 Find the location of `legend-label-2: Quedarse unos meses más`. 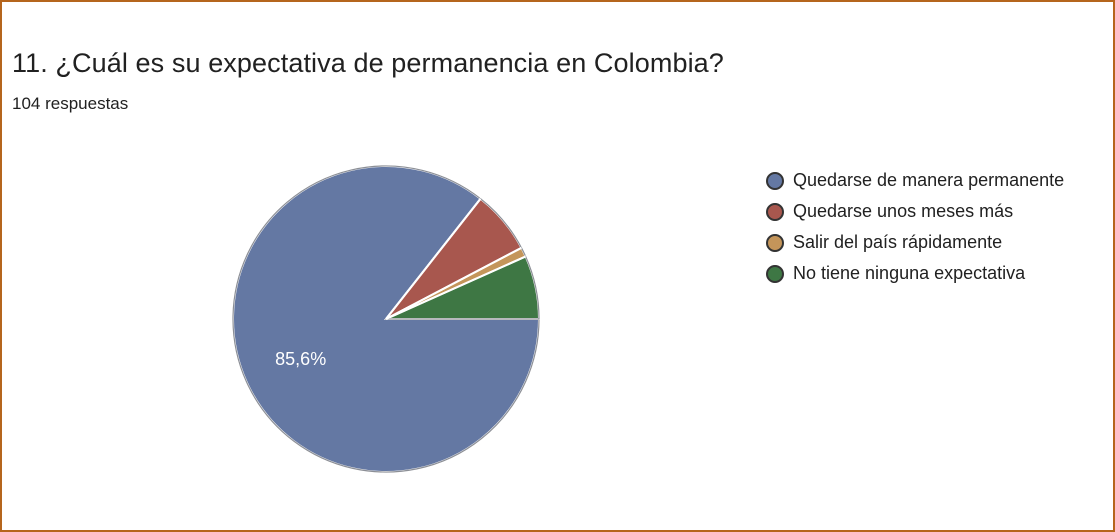

legend-label-2: Quedarse unos meses más is located at coordinates (903, 211).